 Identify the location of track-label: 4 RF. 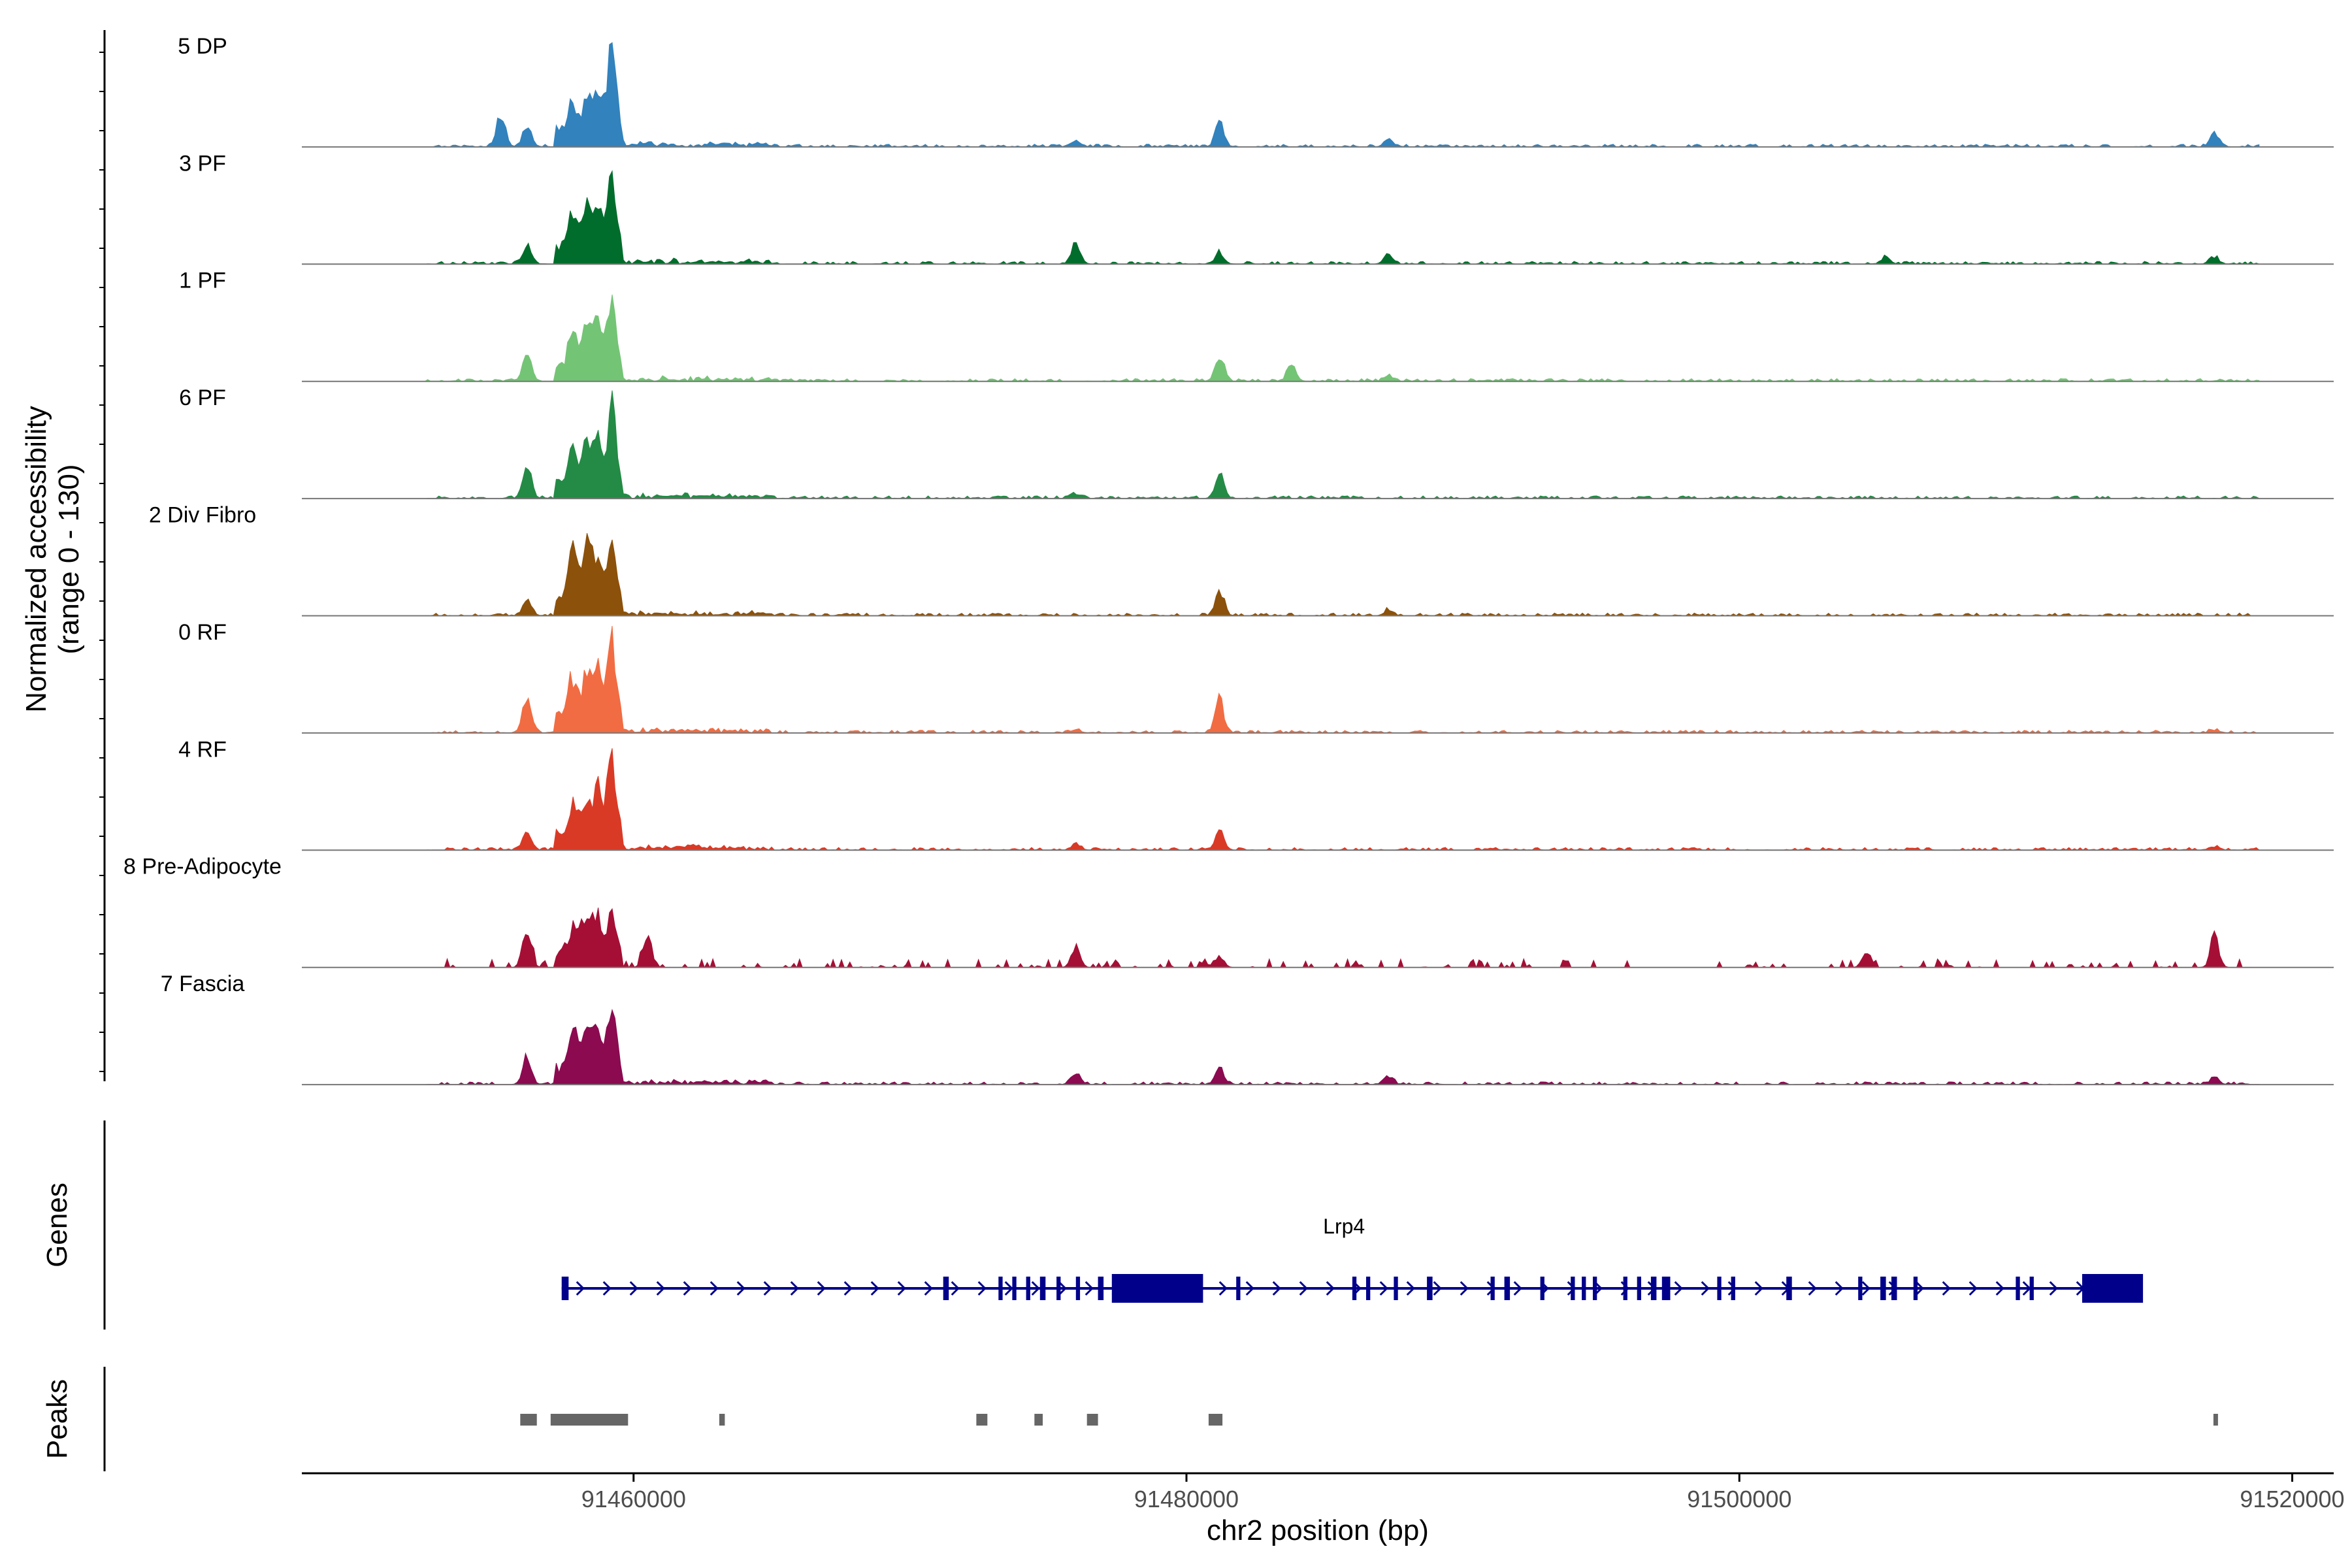
(202, 749).